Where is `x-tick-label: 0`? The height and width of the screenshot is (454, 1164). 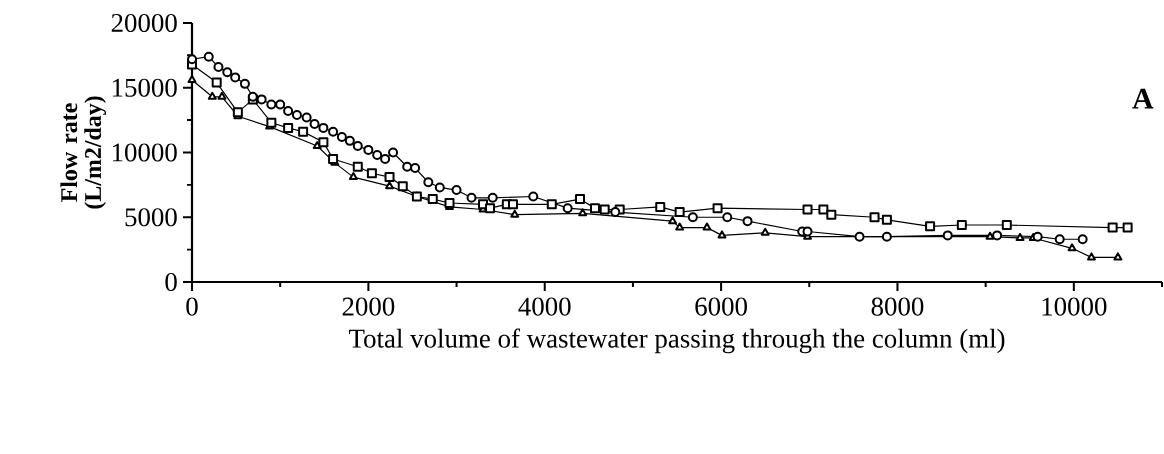
x-tick-label: 0 is located at coordinates (192, 306).